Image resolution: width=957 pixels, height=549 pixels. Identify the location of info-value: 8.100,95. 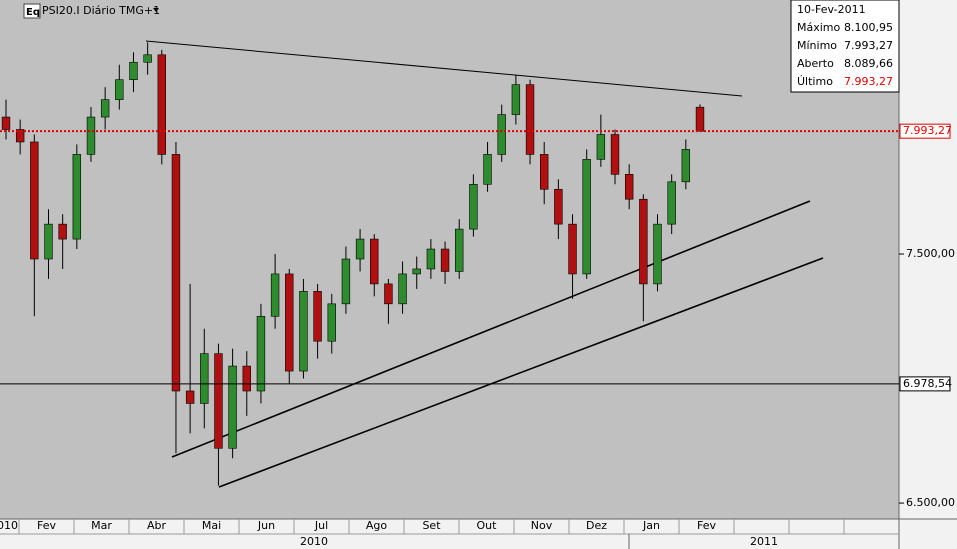
(868, 27).